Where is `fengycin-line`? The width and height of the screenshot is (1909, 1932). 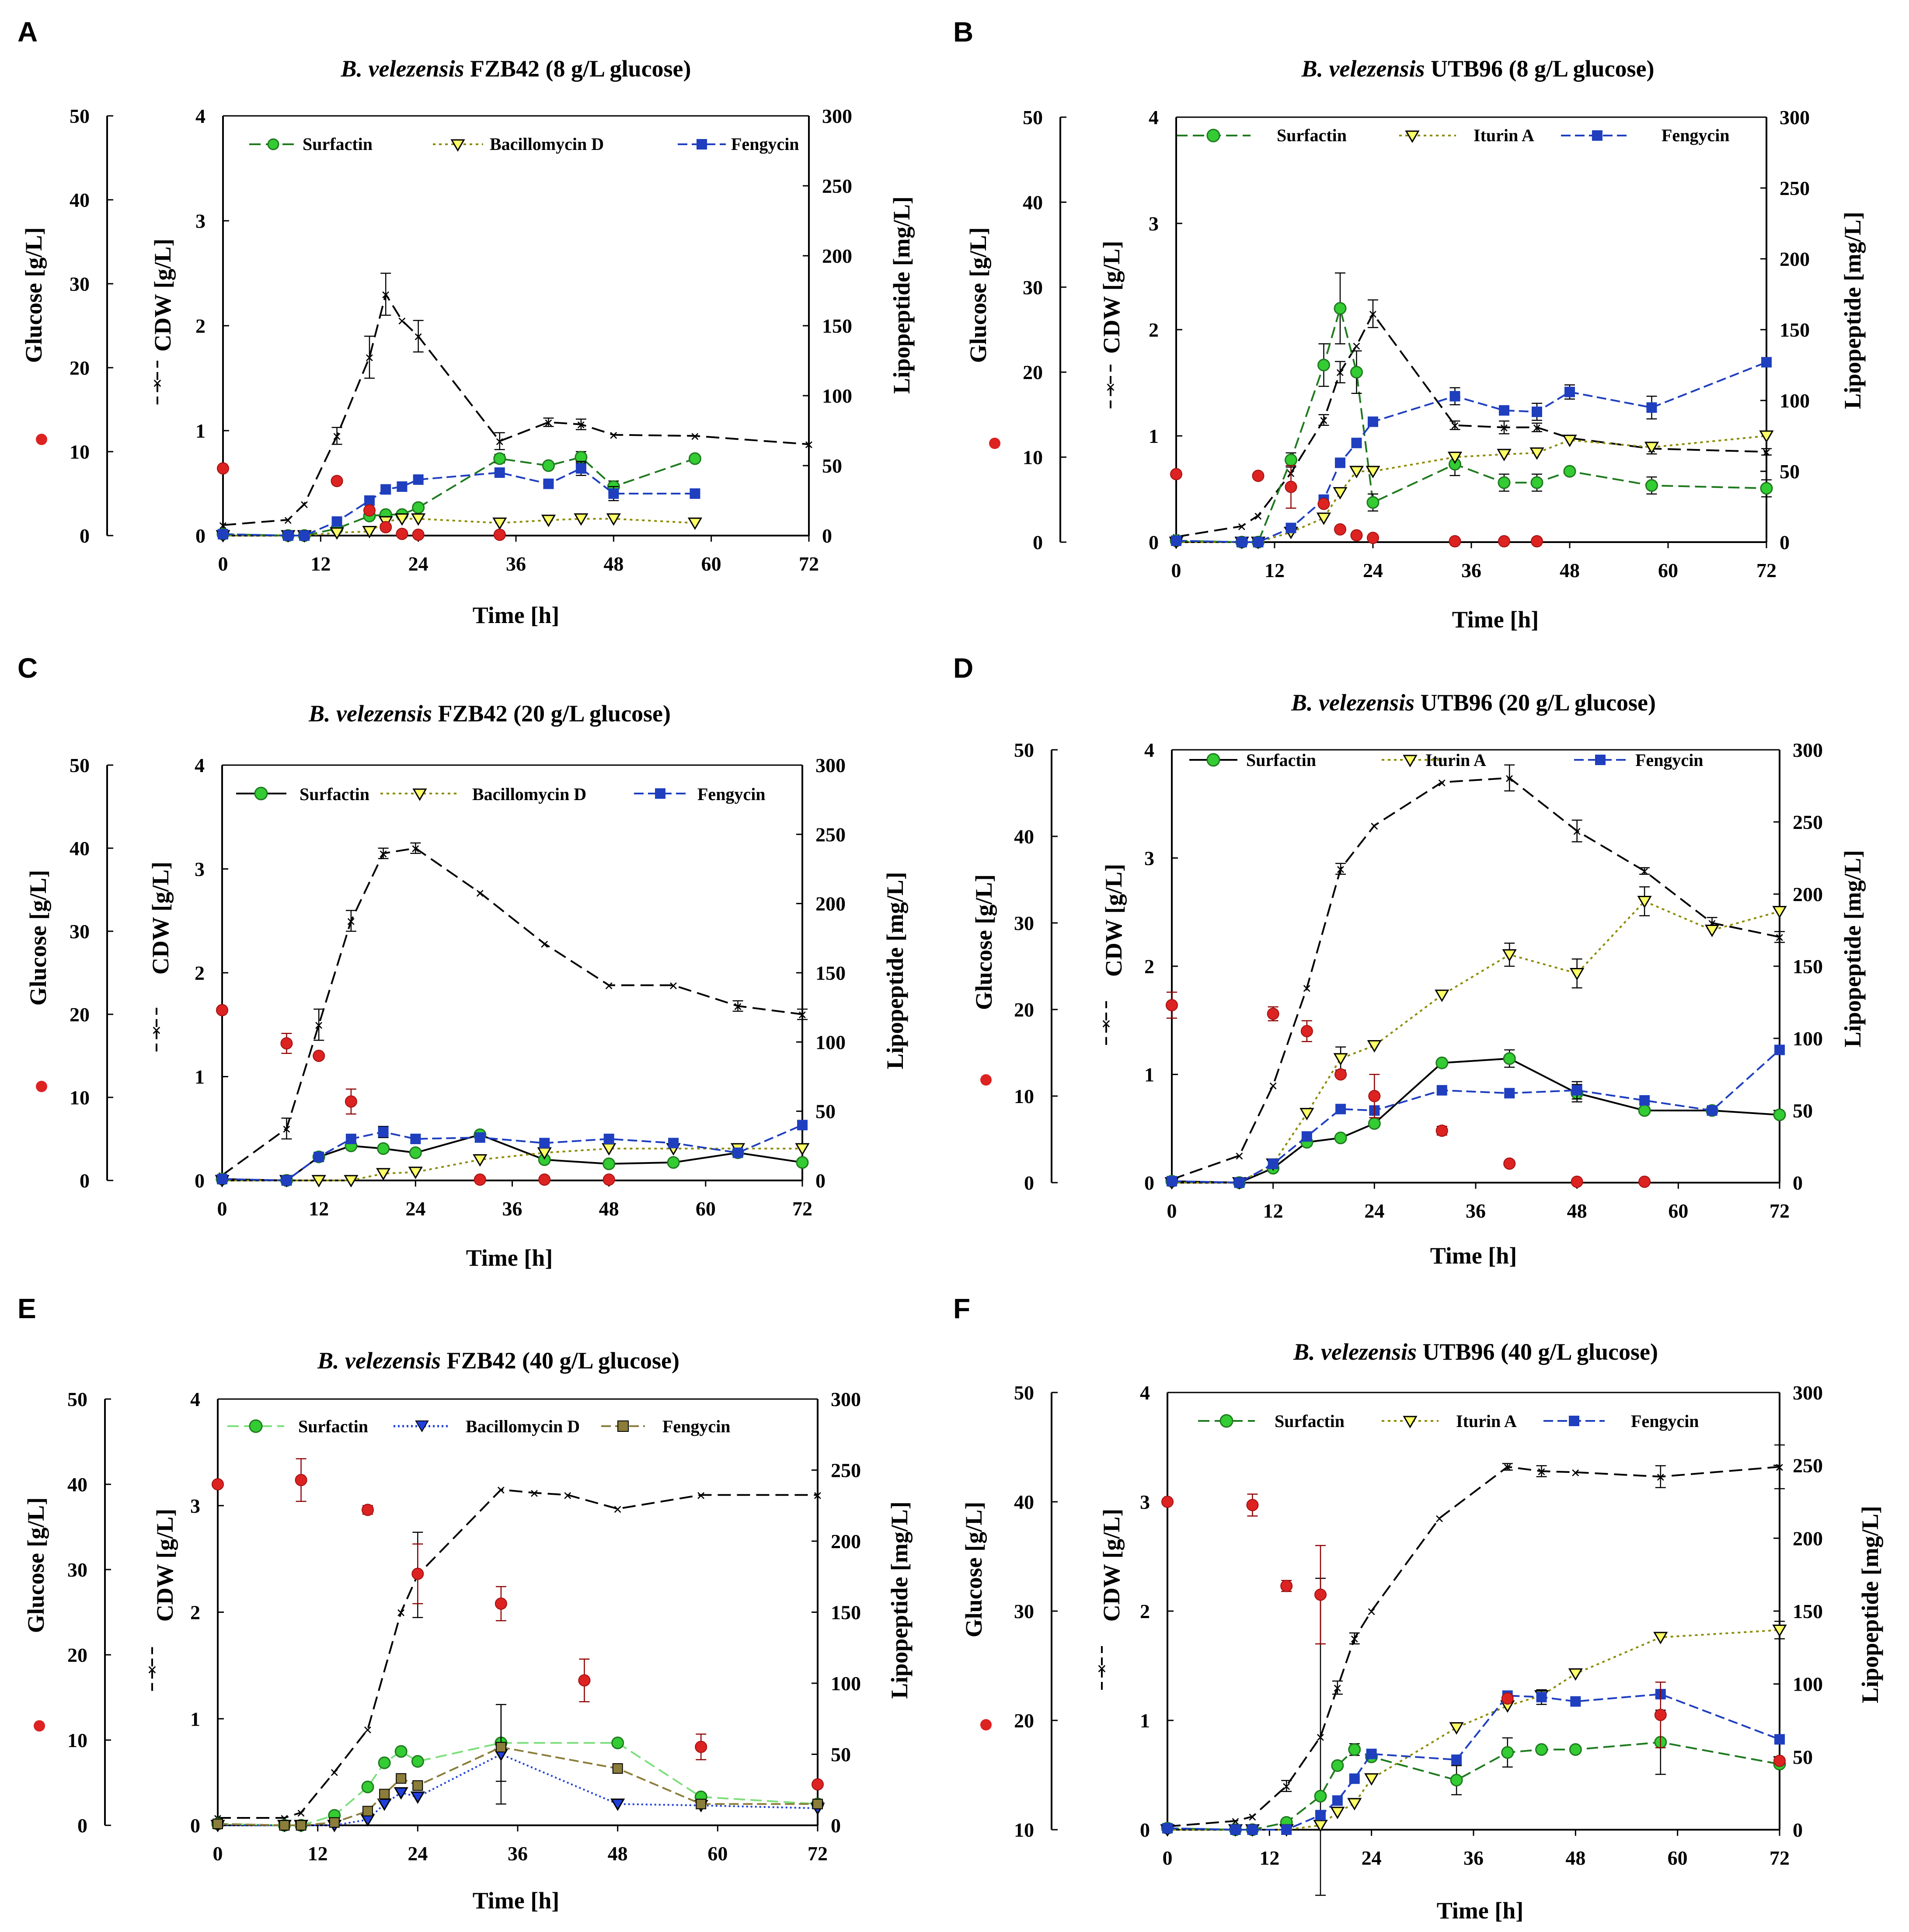 fengycin-line is located at coordinates (1471, 452).